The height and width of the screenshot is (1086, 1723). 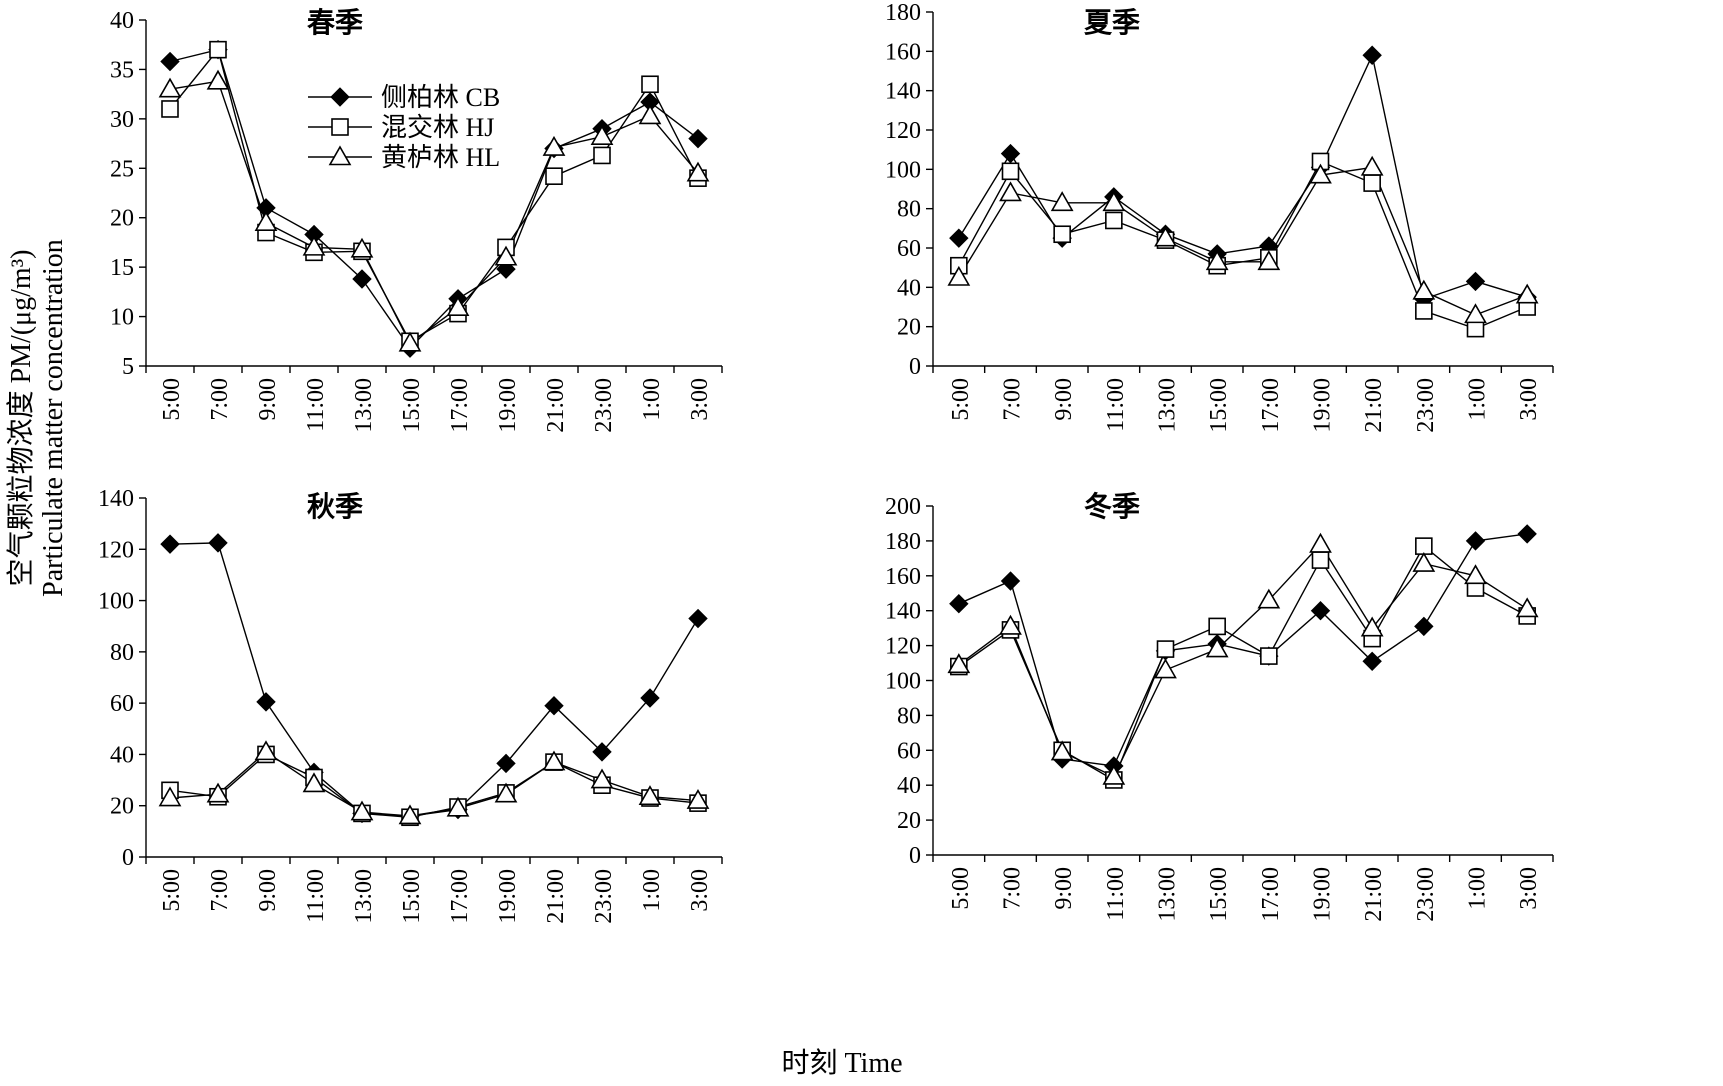 I want to click on panel-title: 夏季, so click(x=1112, y=23).